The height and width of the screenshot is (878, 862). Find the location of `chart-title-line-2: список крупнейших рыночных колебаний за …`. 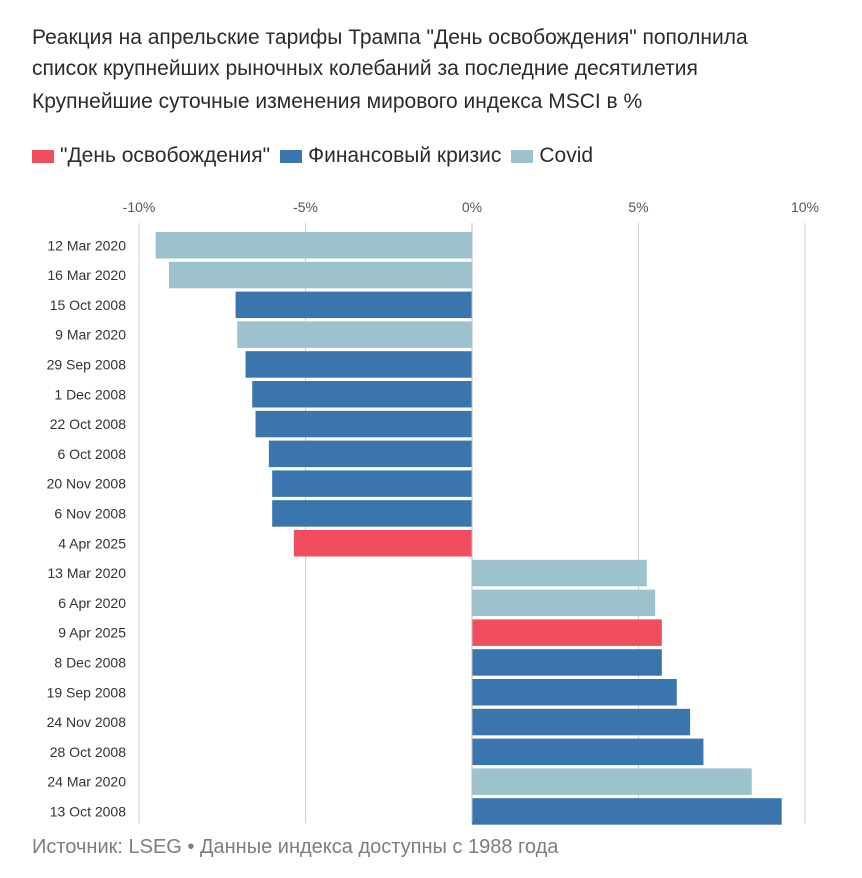

chart-title-line-2: список крупнейших рыночных колебаний за … is located at coordinates (365, 68).